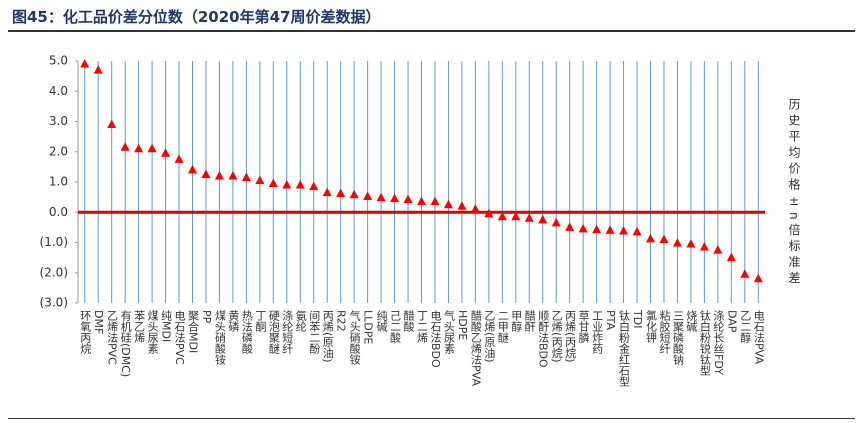 The height and width of the screenshot is (423, 863). Describe the element at coordinates (543, 339) in the screenshot. I see `x-tick-label: 顺酐法BDO` at that location.